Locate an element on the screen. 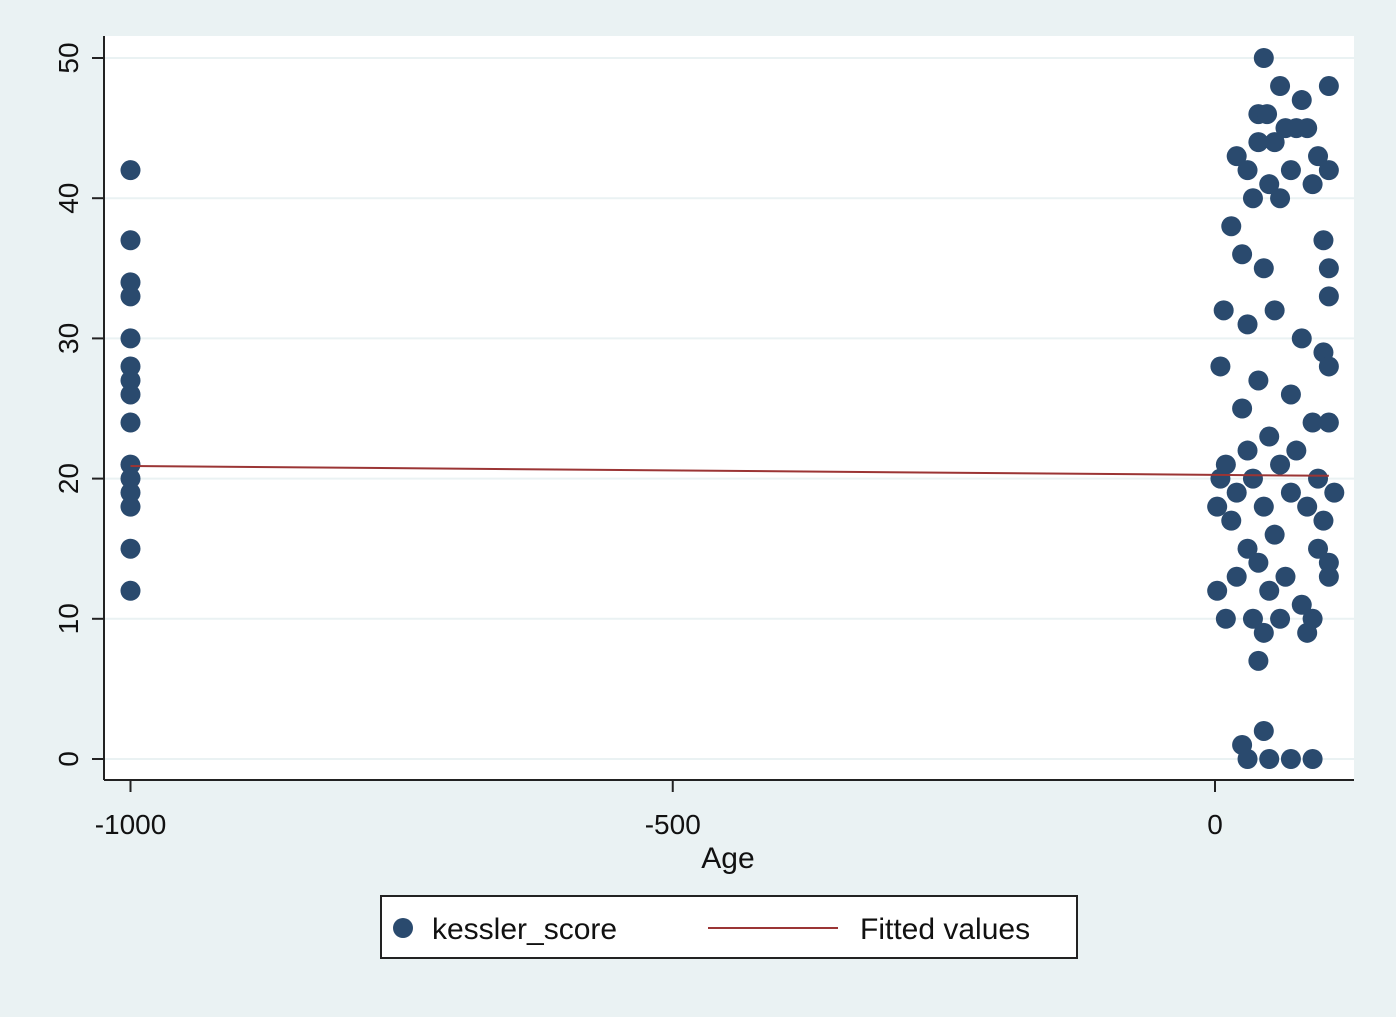 The width and height of the screenshot is (1396, 1017). x-axis-title: Age is located at coordinates (727, 858).